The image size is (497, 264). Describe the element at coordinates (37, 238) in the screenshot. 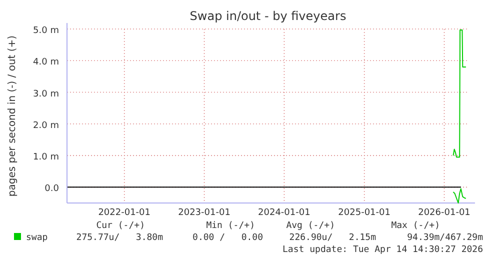

I see `legend-label: swap` at that location.